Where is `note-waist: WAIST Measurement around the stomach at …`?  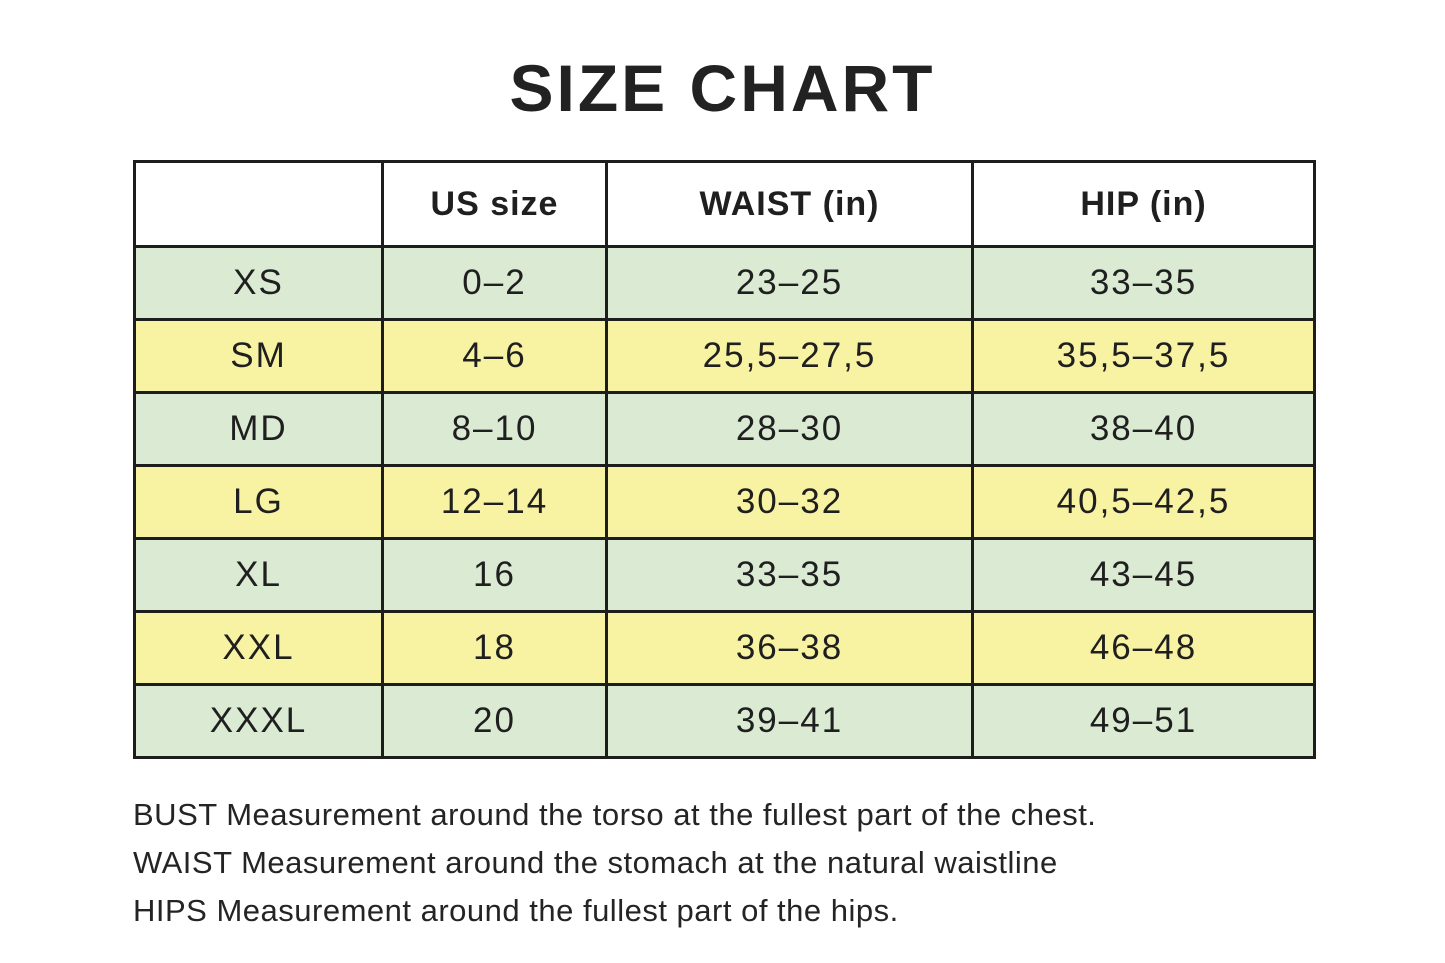 note-waist: WAIST Measurement around the stomach at … is located at coordinates (595, 862).